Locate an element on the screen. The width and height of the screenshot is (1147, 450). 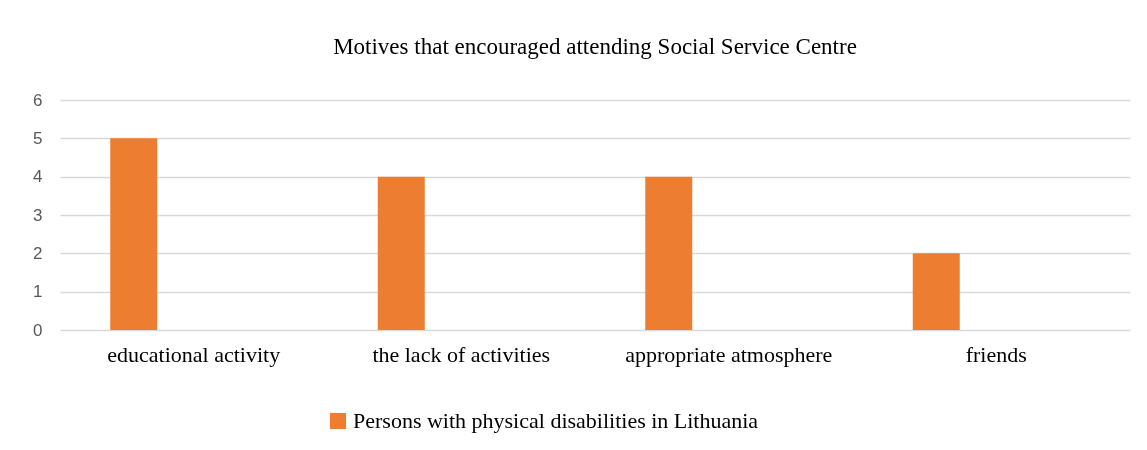
x-tick-label: friends is located at coordinates (996, 354).